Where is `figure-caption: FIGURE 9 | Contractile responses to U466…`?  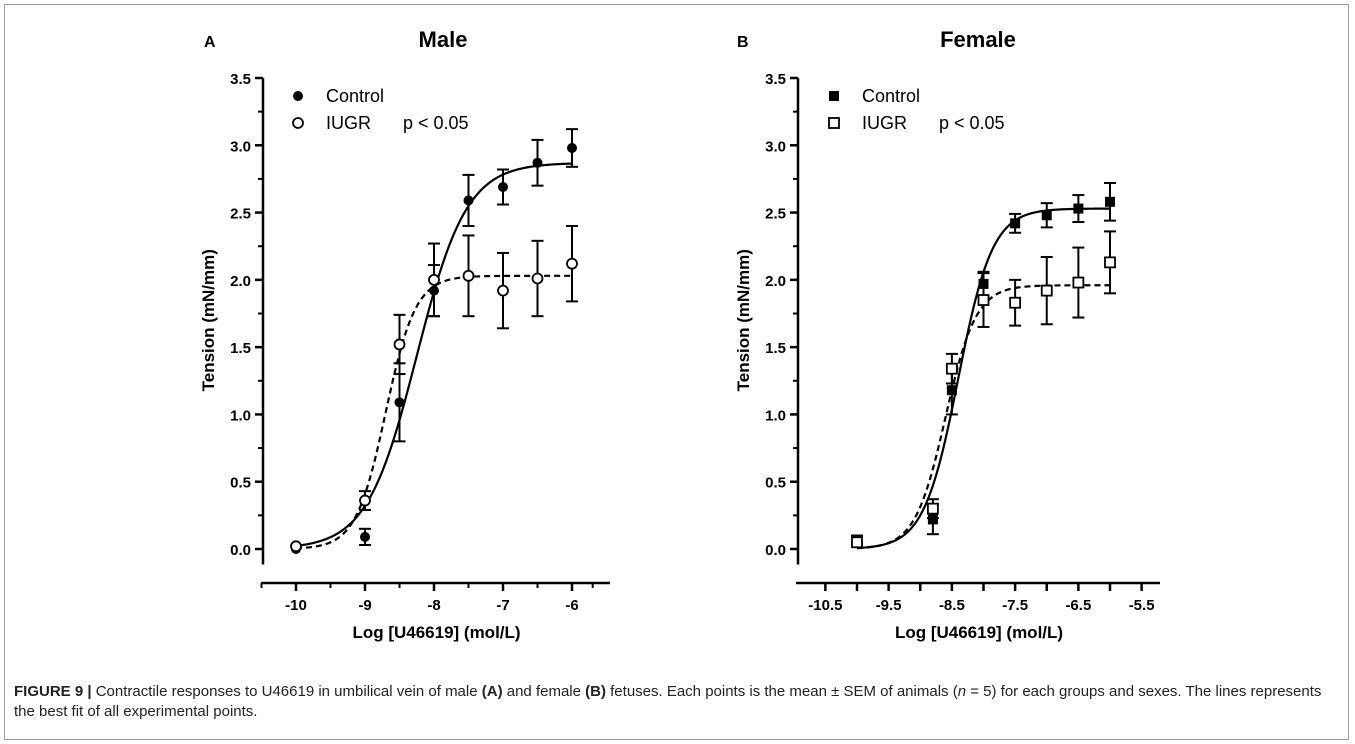 figure-caption: FIGURE 9 | Contractile responses to U466… is located at coordinates (674, 702).